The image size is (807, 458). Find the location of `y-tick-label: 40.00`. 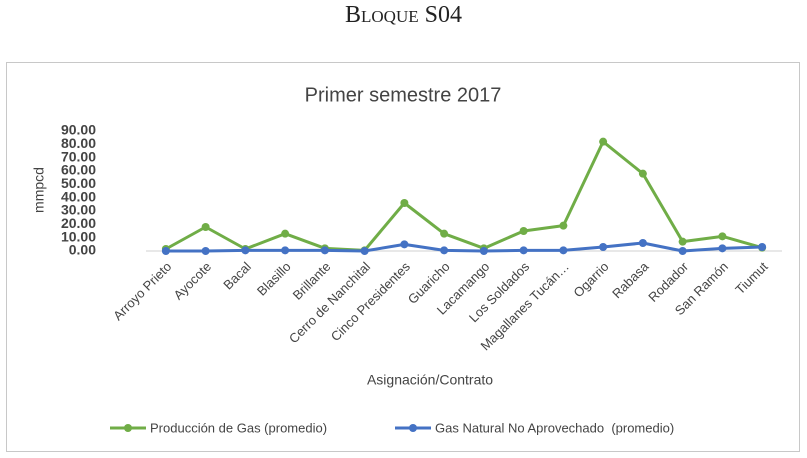

y-tick-label: 40.00 is located at coordinates (78, 196).